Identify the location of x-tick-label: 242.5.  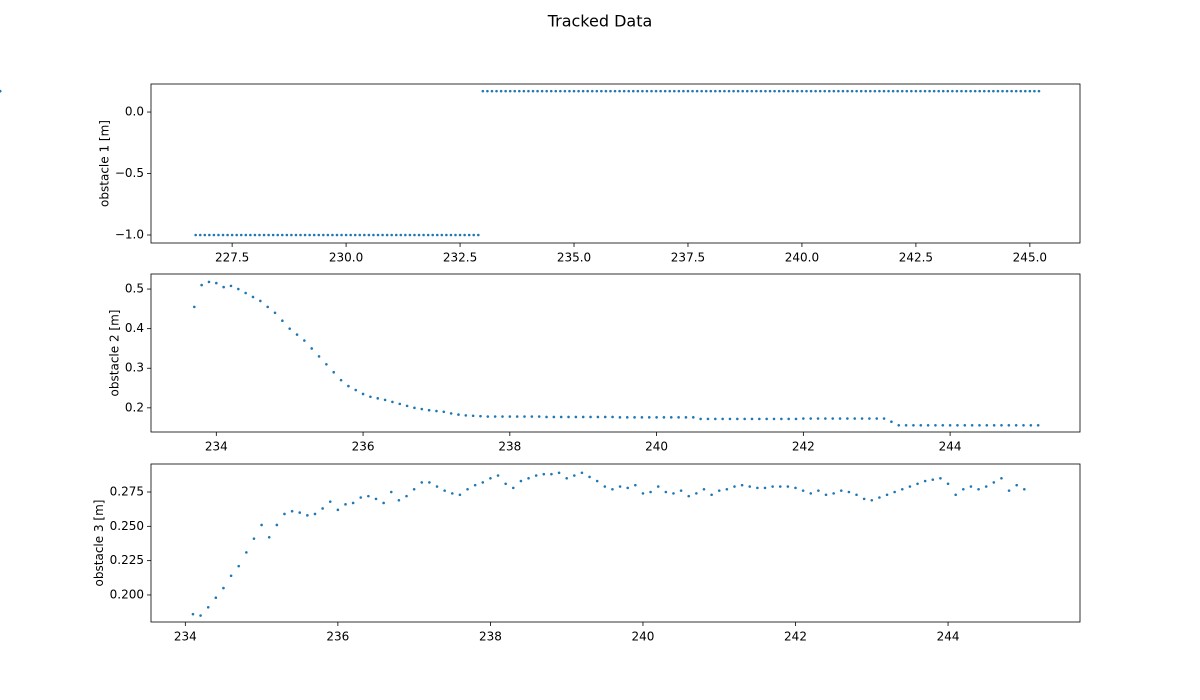
(916, 258).